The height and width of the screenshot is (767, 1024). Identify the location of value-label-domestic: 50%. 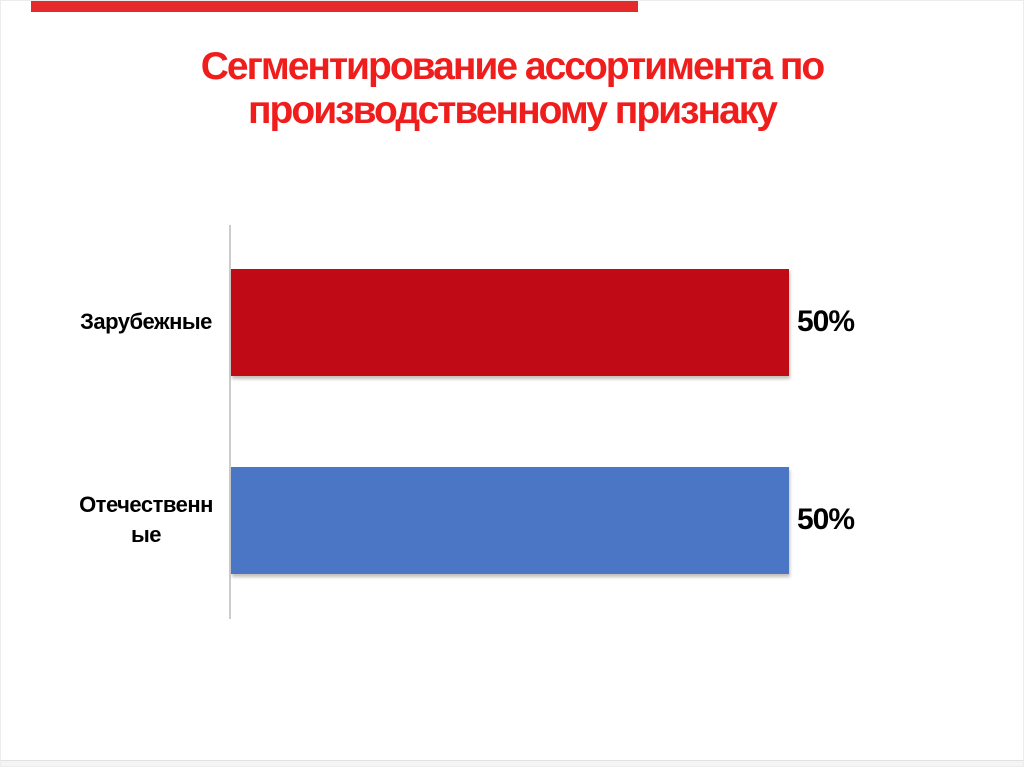
(826, 519).